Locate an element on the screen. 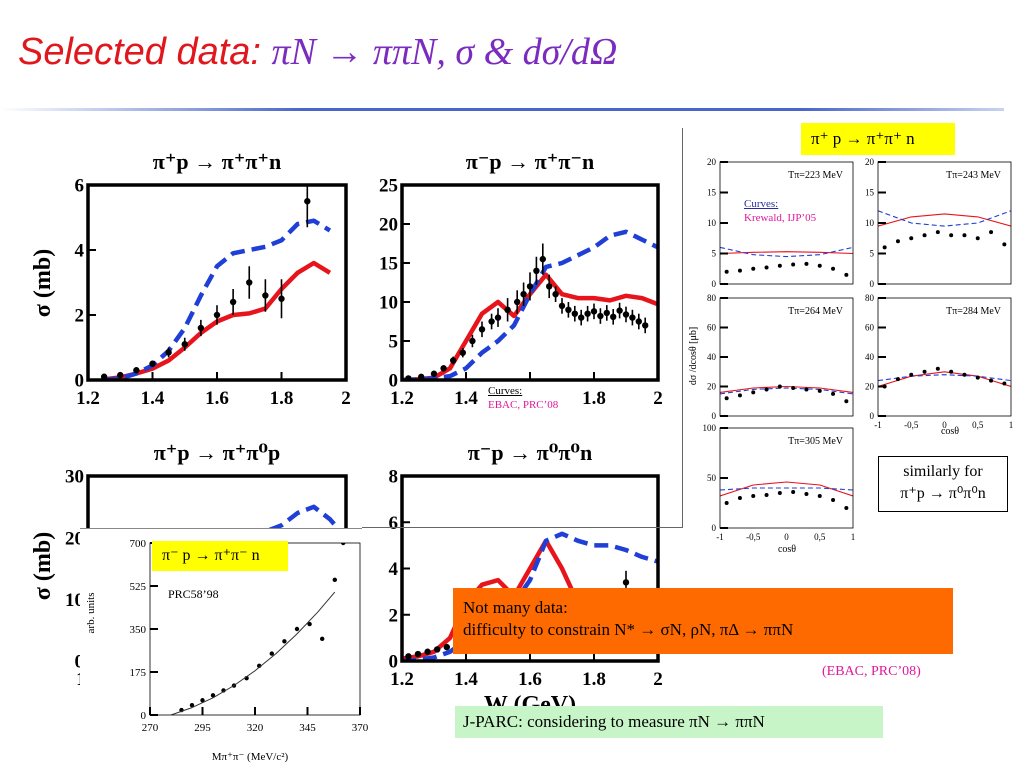  similarly-box: similarly for π⁺p → π⁰π⁰n is located at coordinates (943, 484).